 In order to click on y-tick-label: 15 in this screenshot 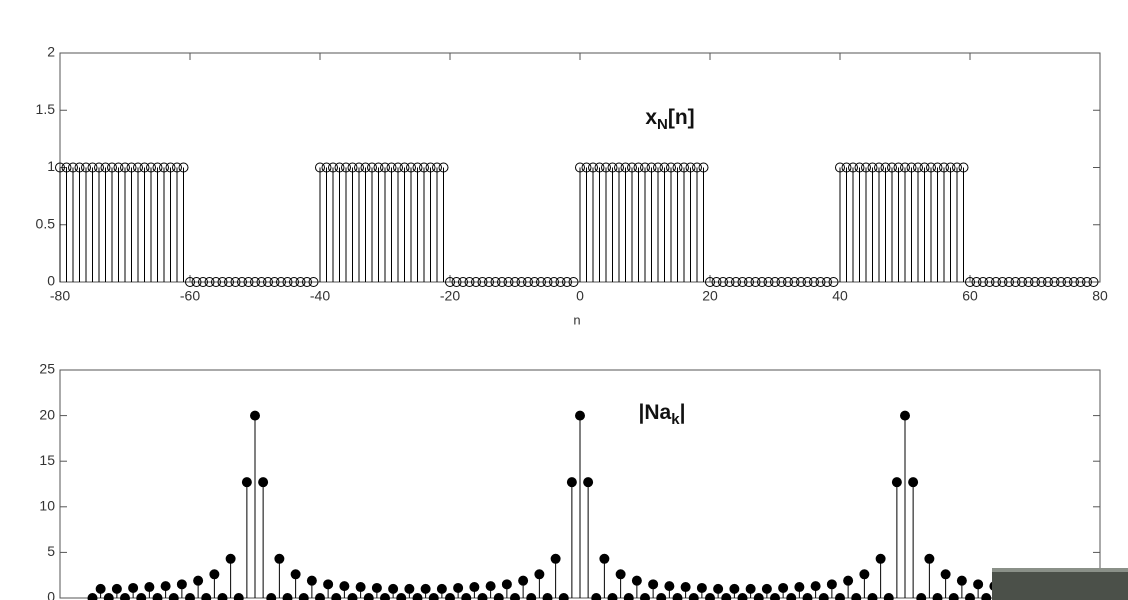, I will do `click(47, 460)`.